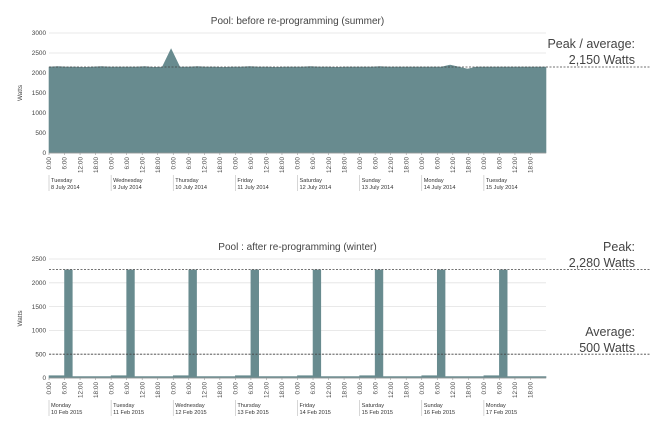  What do you see at coordinates (439, 413) in the screenshot?
I see `day-label-date: 16 Feb 2015` at bounding box center [439, 413].